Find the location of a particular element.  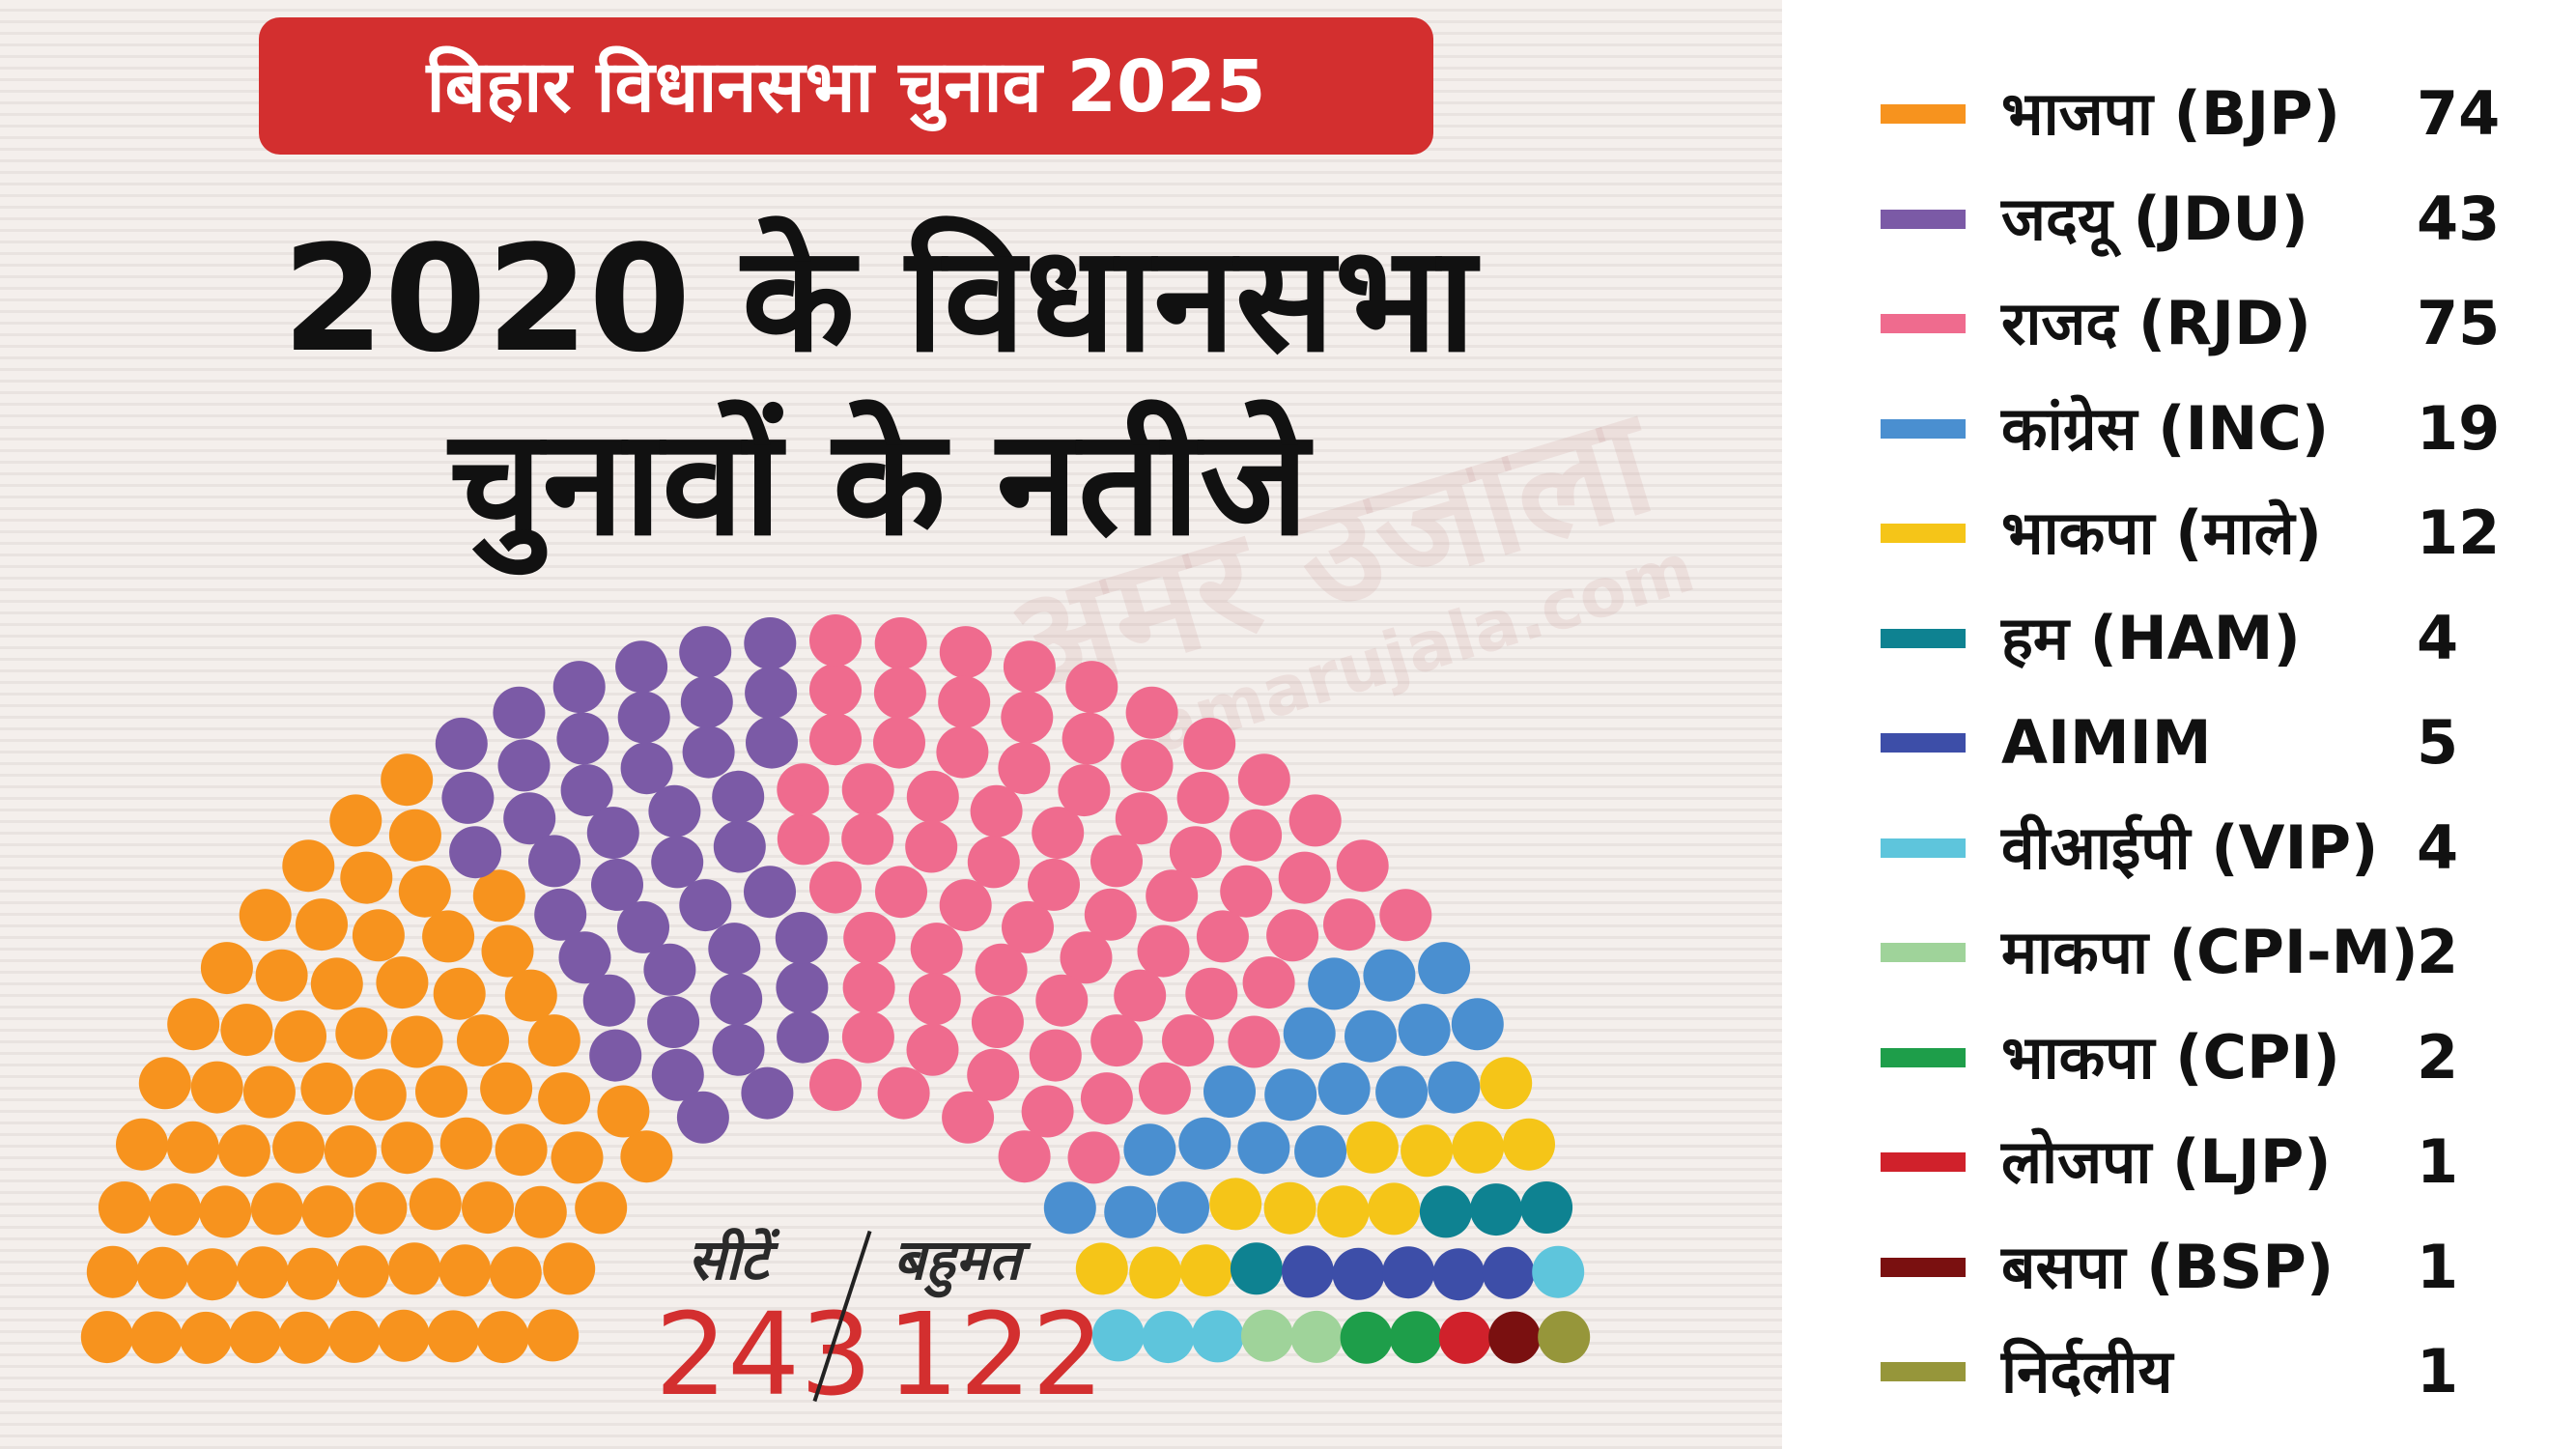

legend-item: भाकपा (CPI) 2 is located at coordinates (2199, 1063).